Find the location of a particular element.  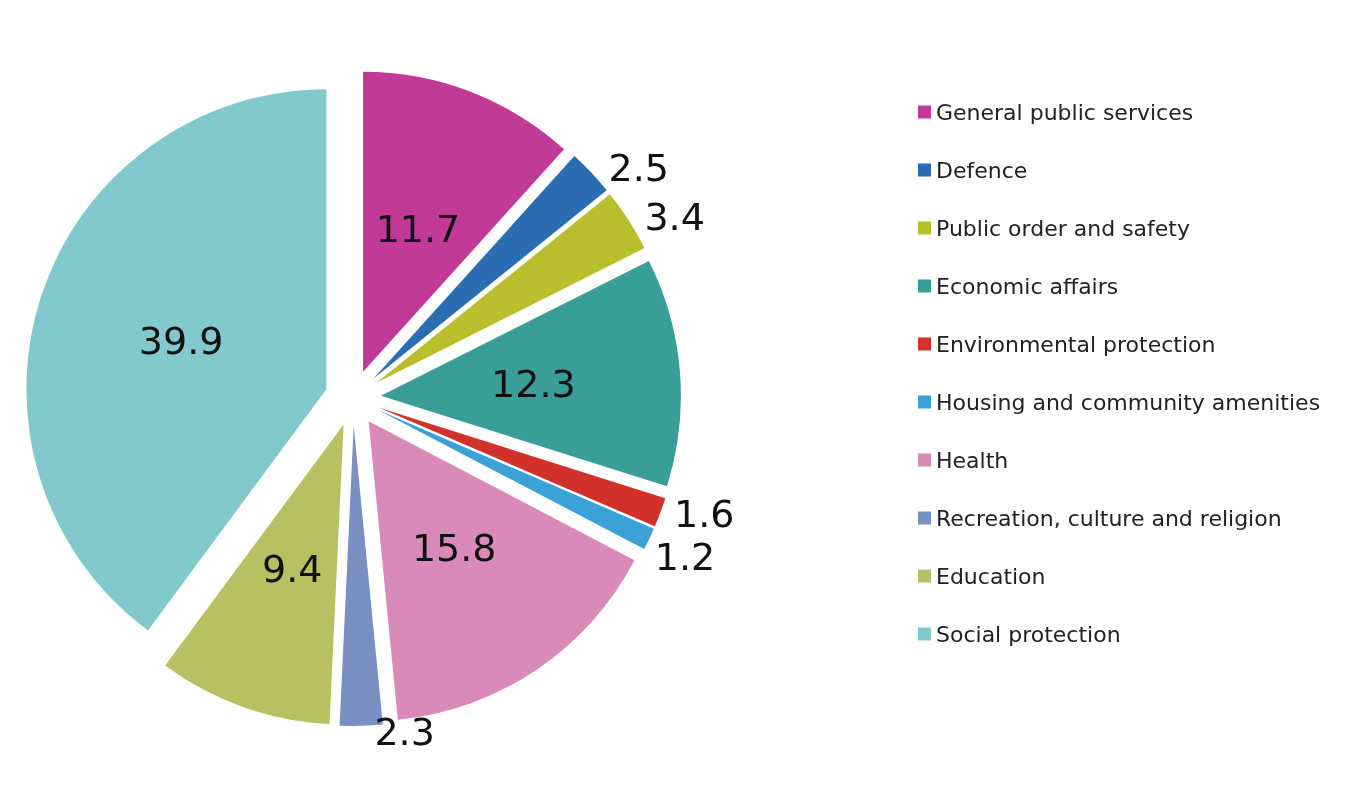

legend-label: Recreation, culture and religion is located at coordinates (1109, 518).